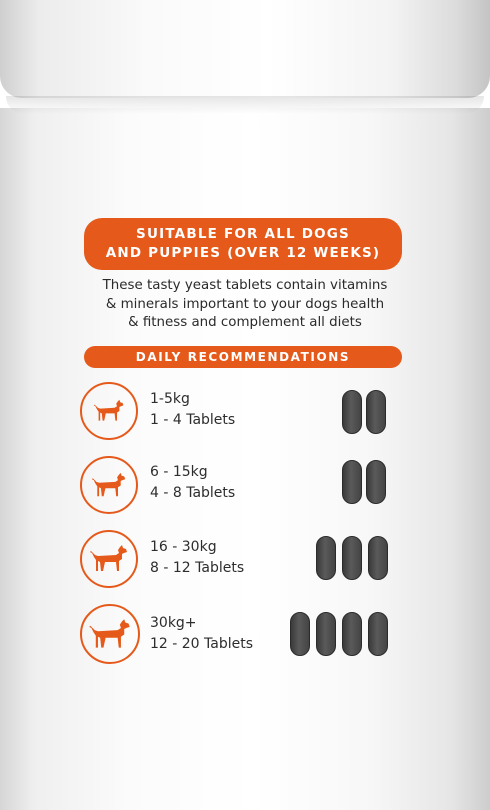 The width and height of the screenshot is (490, 810). What do you see at coordinates (193, 420) in the screenshot?
I see `tablet-dose: 1 - 4 Tablets` at bounding box center [193, 420].